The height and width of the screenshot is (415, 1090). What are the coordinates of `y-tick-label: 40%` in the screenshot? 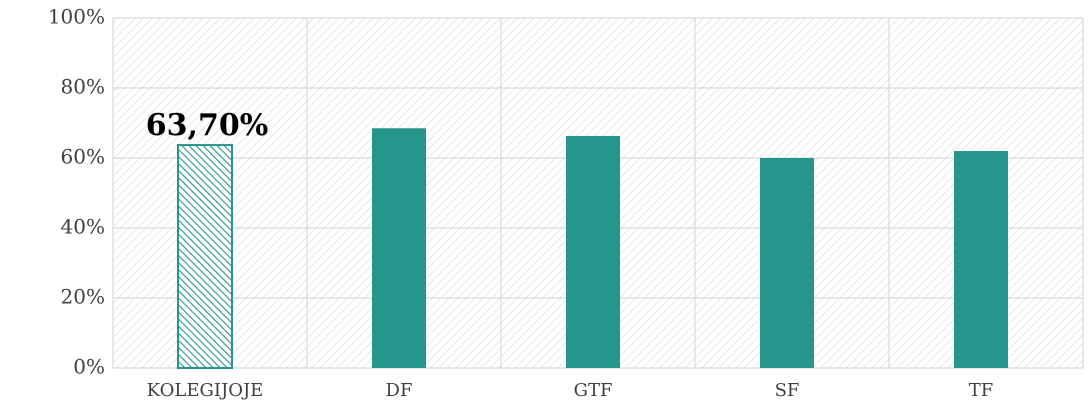 It's located at (83, 227).